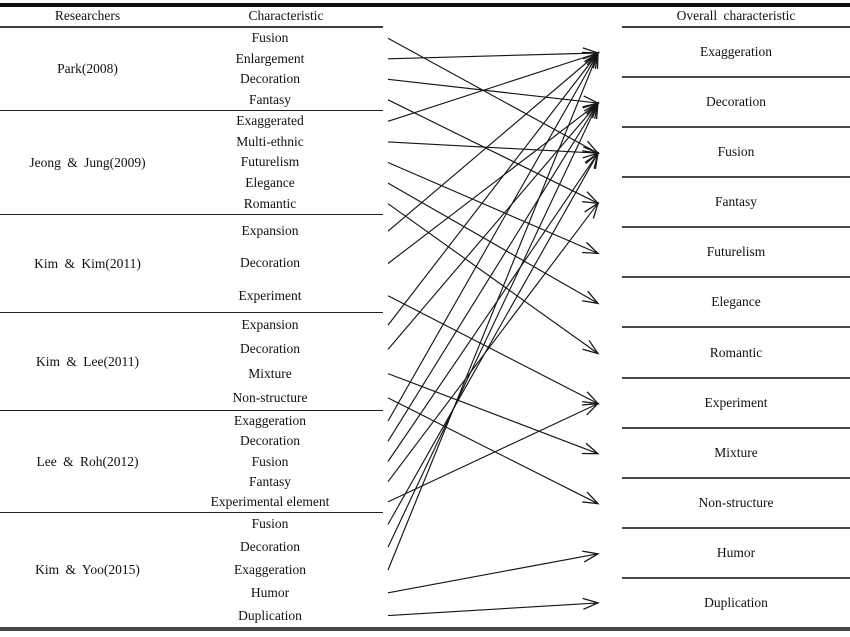 The height and width of the screenshot is (637, 850). I want to click on overall-characteristic-header: Overall characteristic, so click(736, 17).